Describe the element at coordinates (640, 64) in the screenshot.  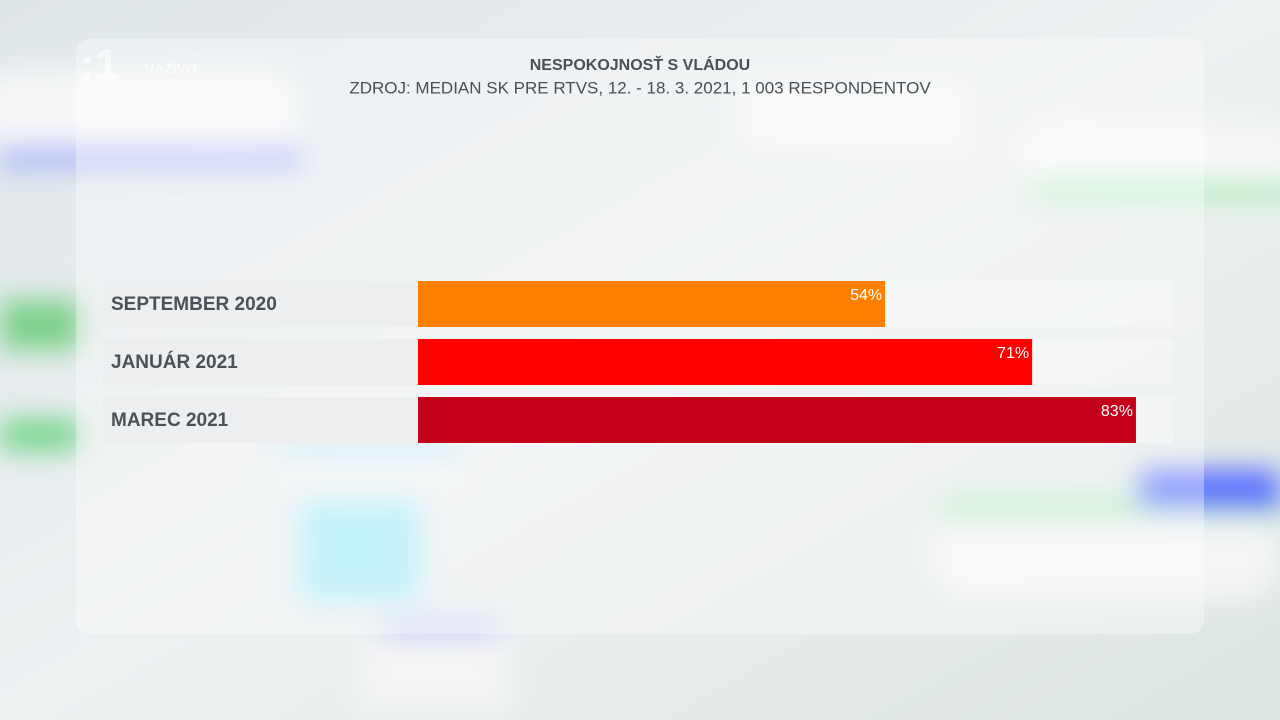
I see `chart-title: NESPOKOJNOSŤ S VLÁDOU` at that location.